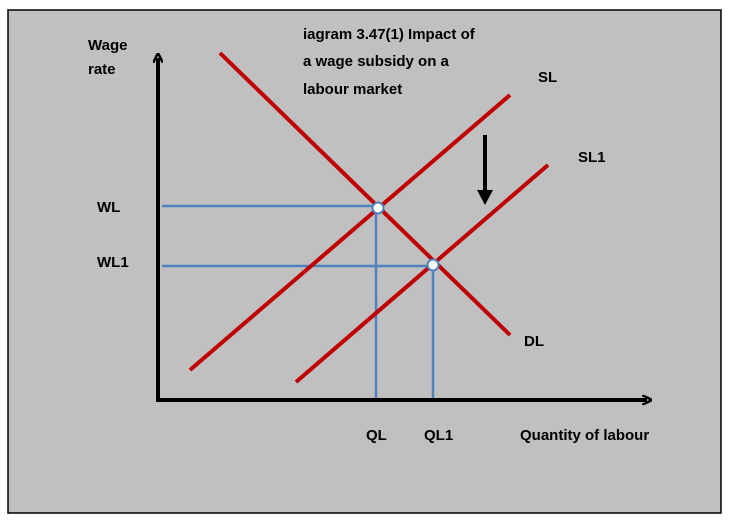 The height and width of the screenshot is (521, 731). Describe the element at coordinates (592, 157) in the screenshot. I see `curve-label: SL1` at that location.